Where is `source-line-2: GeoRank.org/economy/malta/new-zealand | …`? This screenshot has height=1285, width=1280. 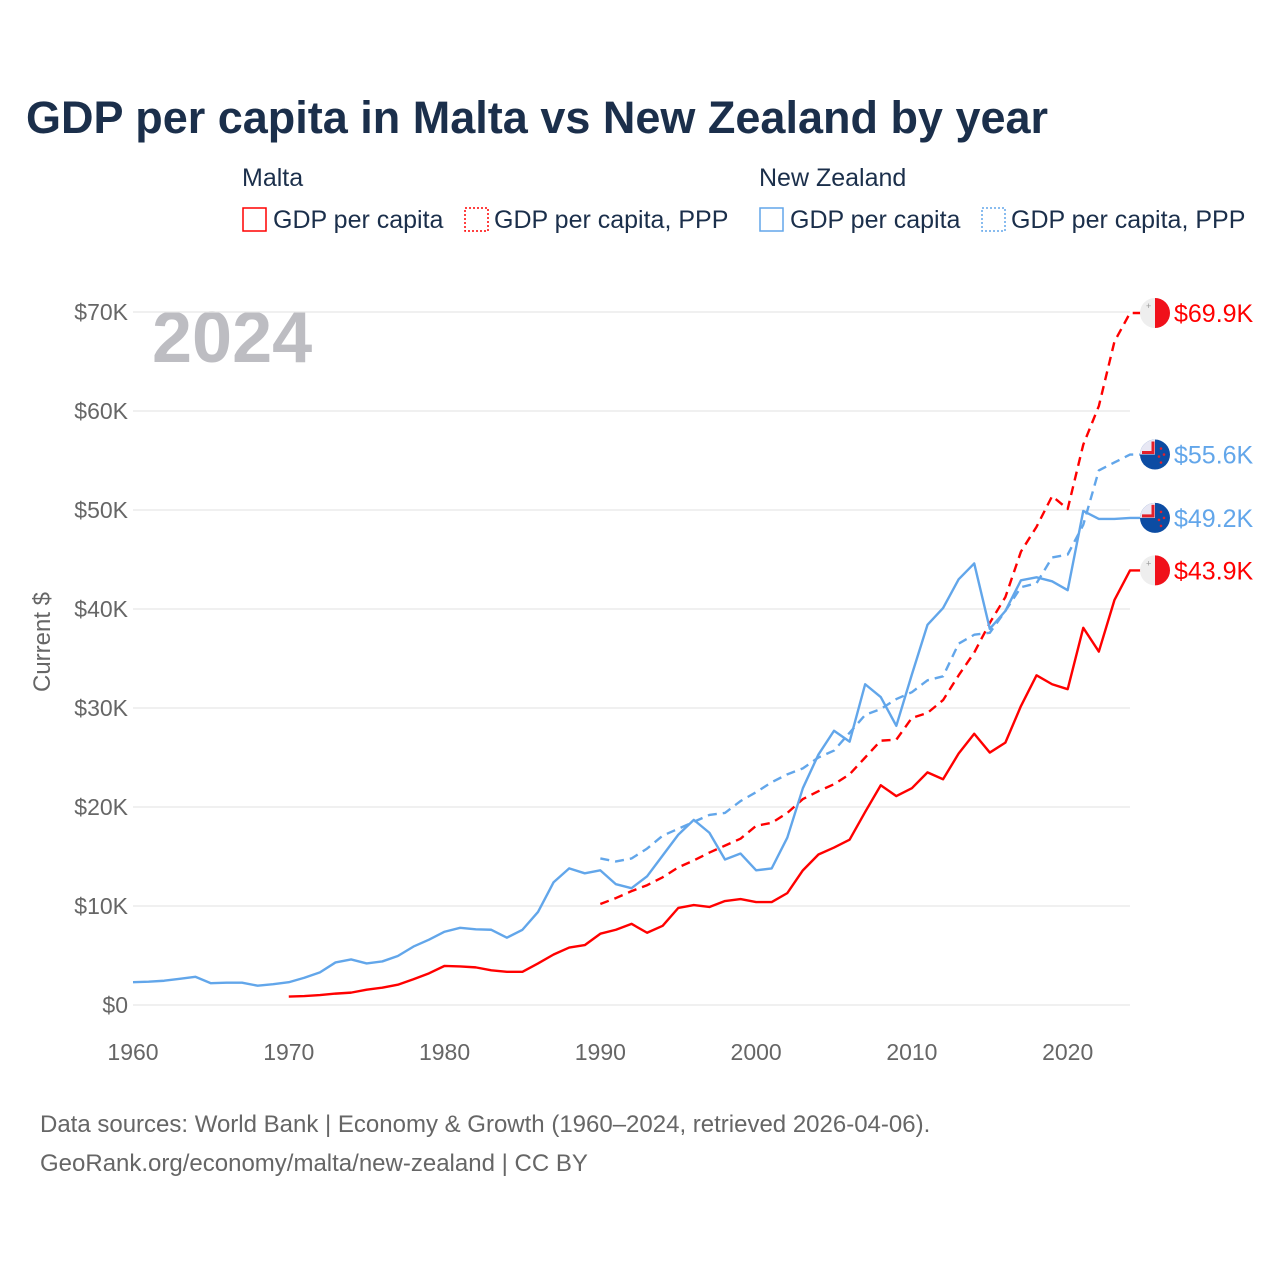 source-line-2: GeoRank.org/economy/malta/new-zealand | … is located at coordinates (314, 1163).